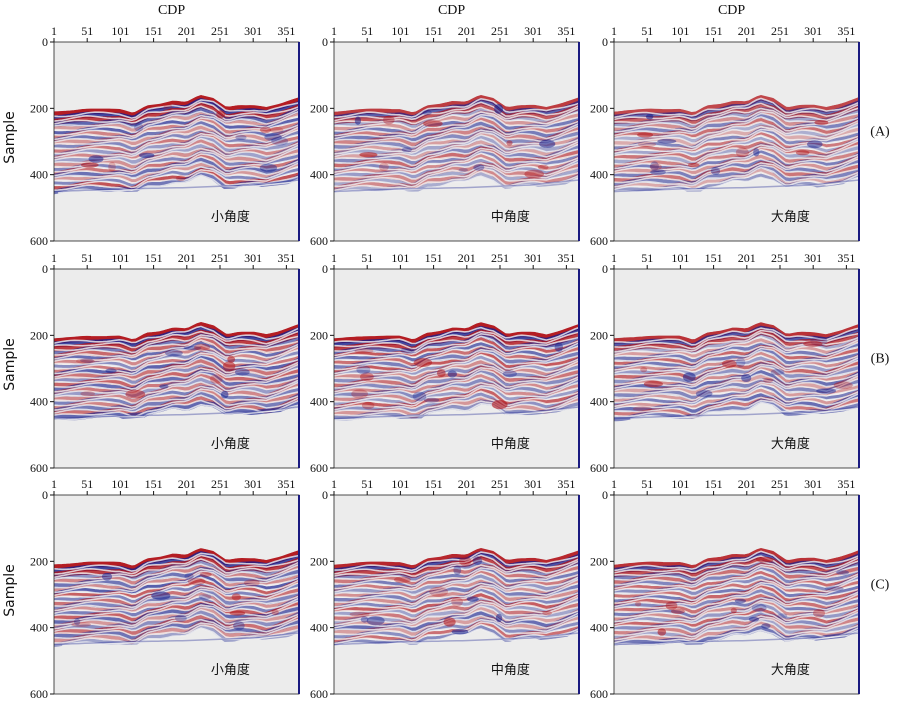 The width and height of the screenshot is (916, 711). Describe the element at coordinates (510, 670) in the screenshot. I see `angle-label: 中角度` at that location.